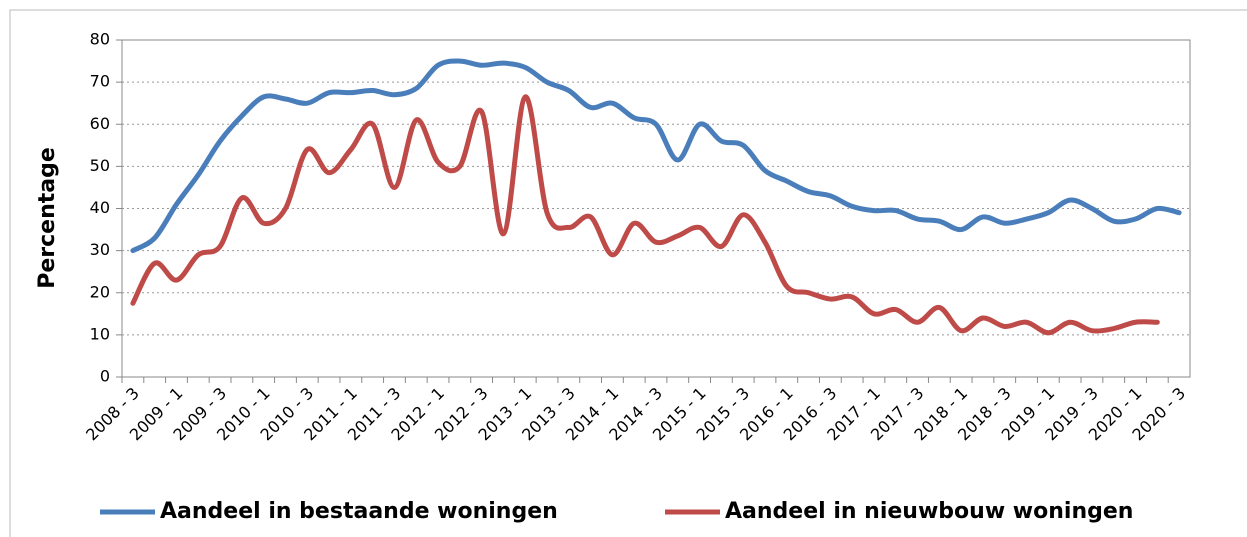  Describe the element at coordinates (100, 39) in the screenshot. I see `y-tick-label: 80` at that location.